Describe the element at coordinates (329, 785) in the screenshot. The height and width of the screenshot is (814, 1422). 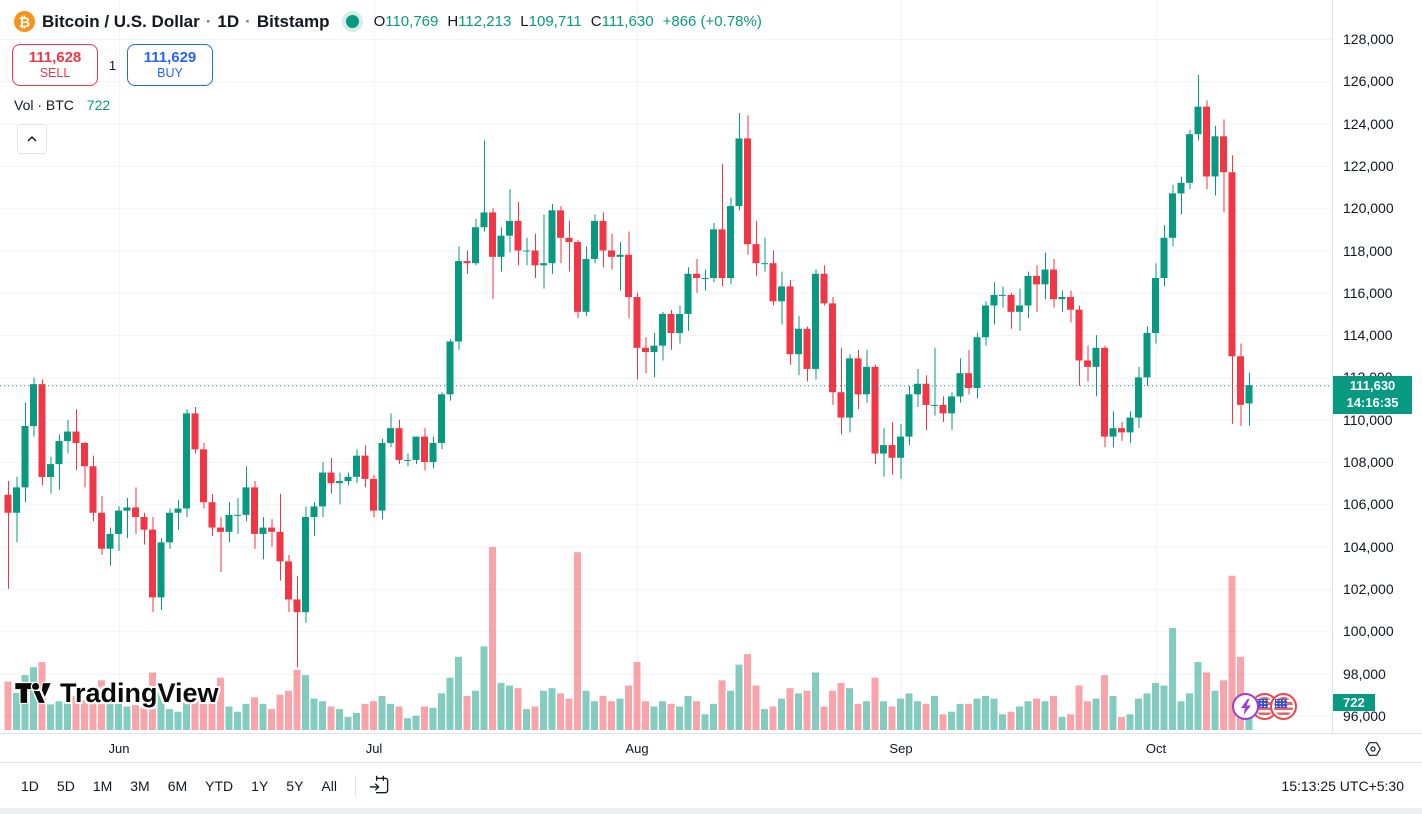
I see `range-button-all: All` at that location.